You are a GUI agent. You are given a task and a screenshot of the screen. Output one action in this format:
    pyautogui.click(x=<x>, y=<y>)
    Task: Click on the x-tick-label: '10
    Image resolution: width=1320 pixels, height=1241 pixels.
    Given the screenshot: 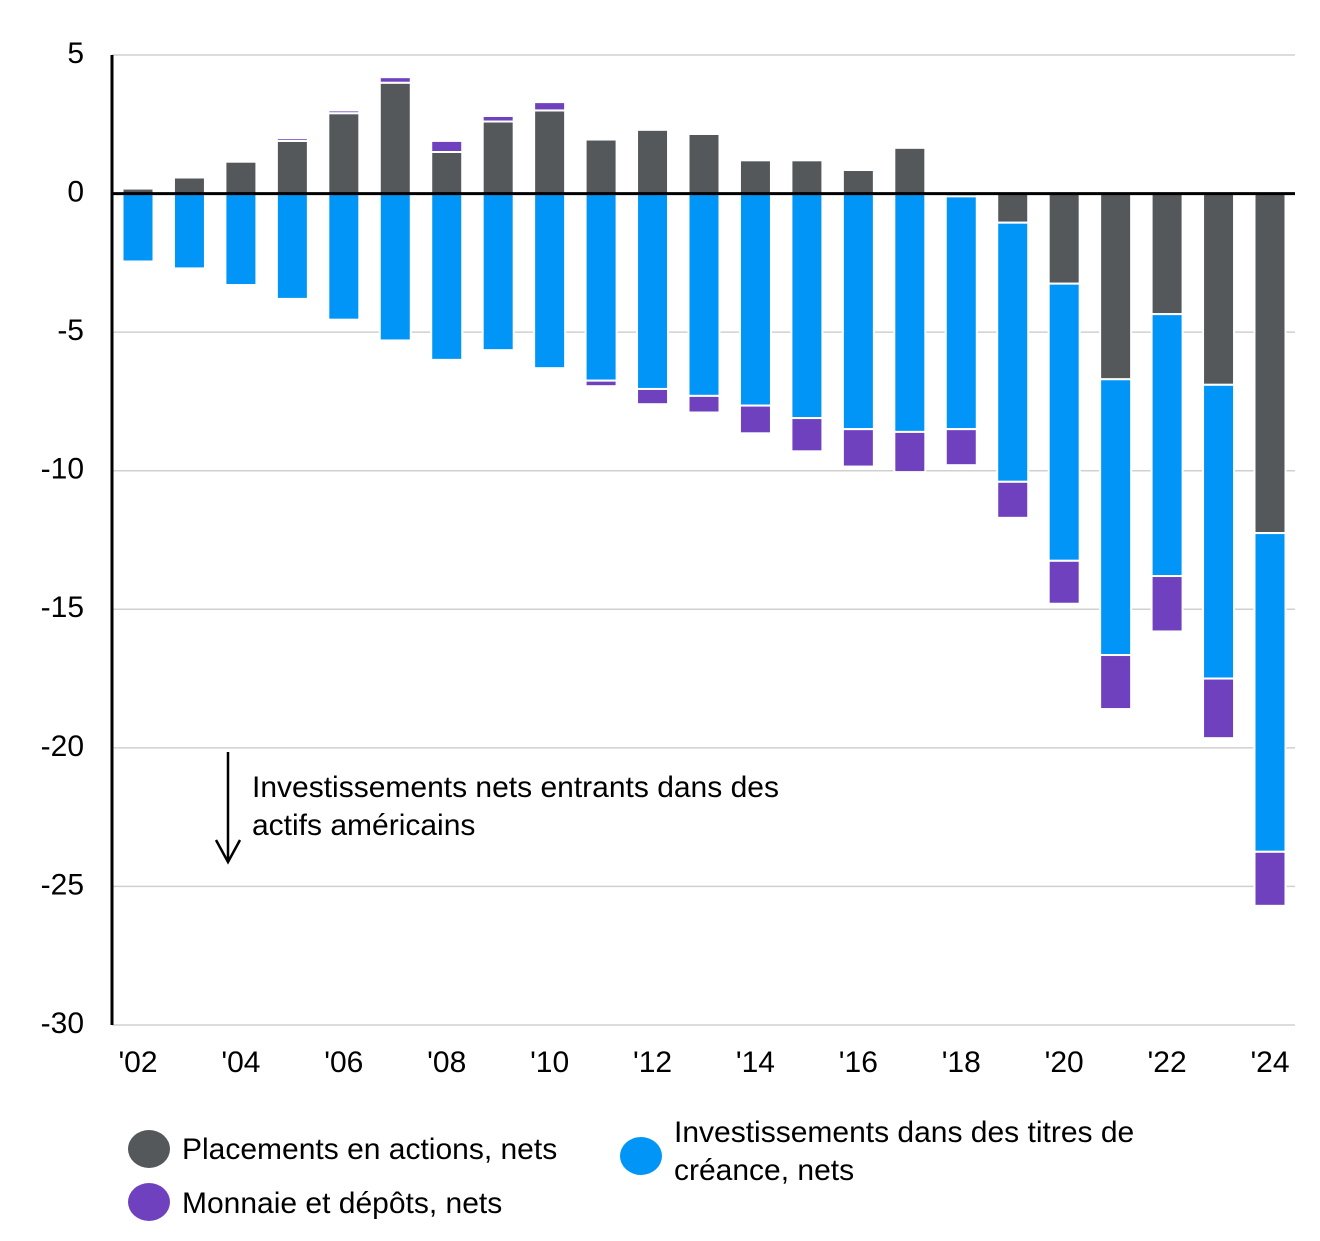 What is the action you would take?
    pyautogui.click(x=549, y=1062)
    